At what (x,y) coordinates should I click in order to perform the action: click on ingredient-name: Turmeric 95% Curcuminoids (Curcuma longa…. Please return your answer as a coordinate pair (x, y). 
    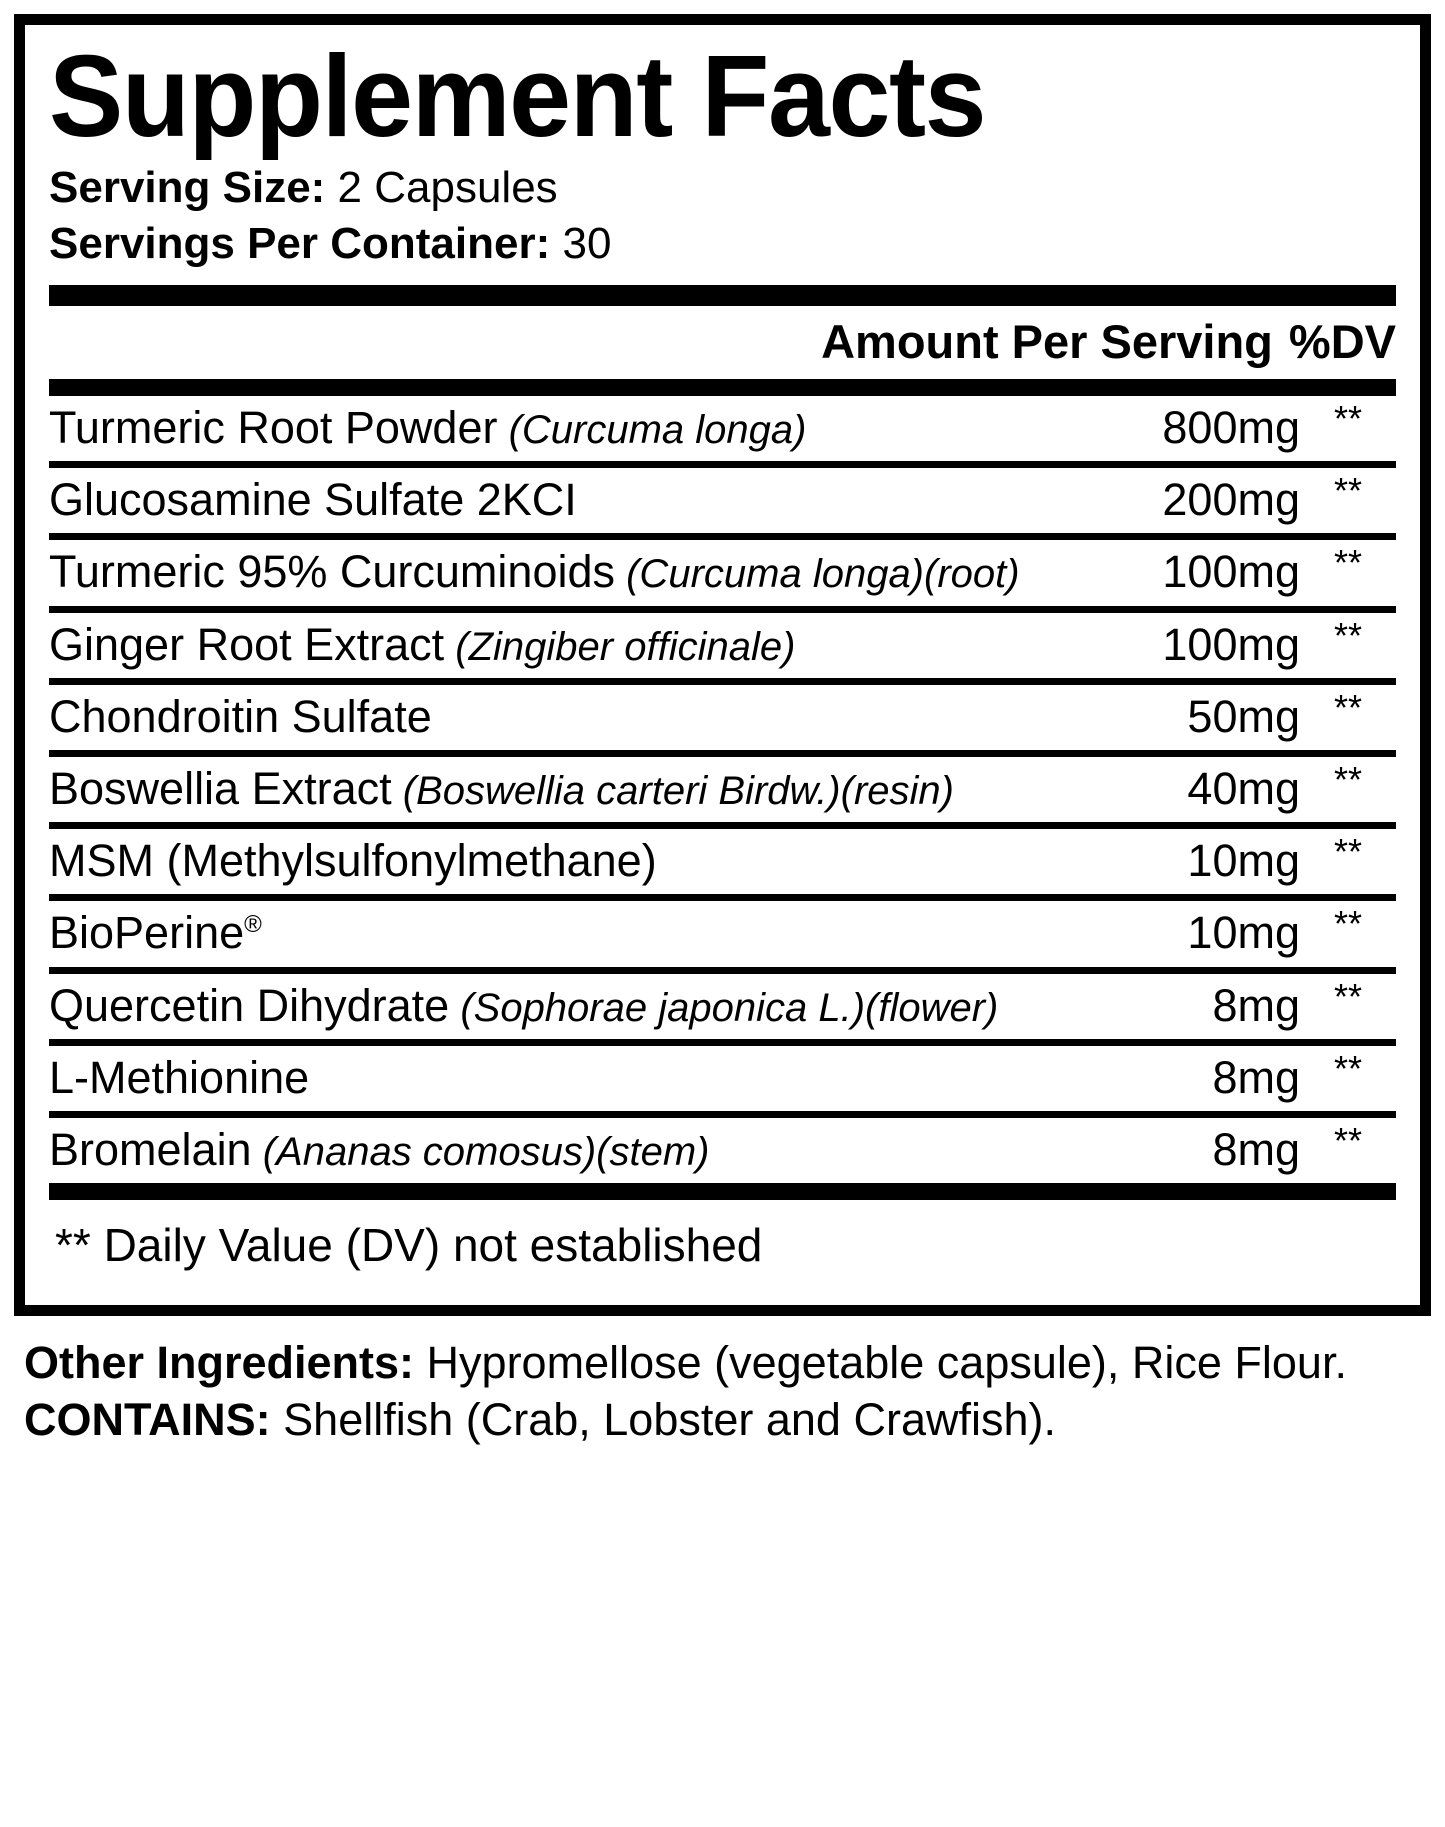
    Looking at the image, I should click on (583, 572).